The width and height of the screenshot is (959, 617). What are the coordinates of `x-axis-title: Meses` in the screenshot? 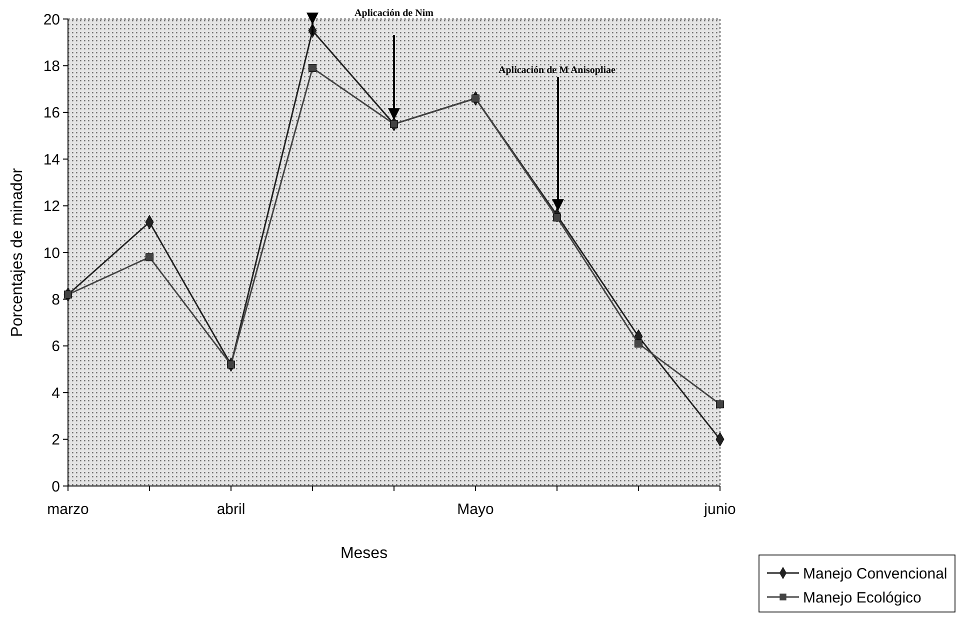 It's located at (364, 553).